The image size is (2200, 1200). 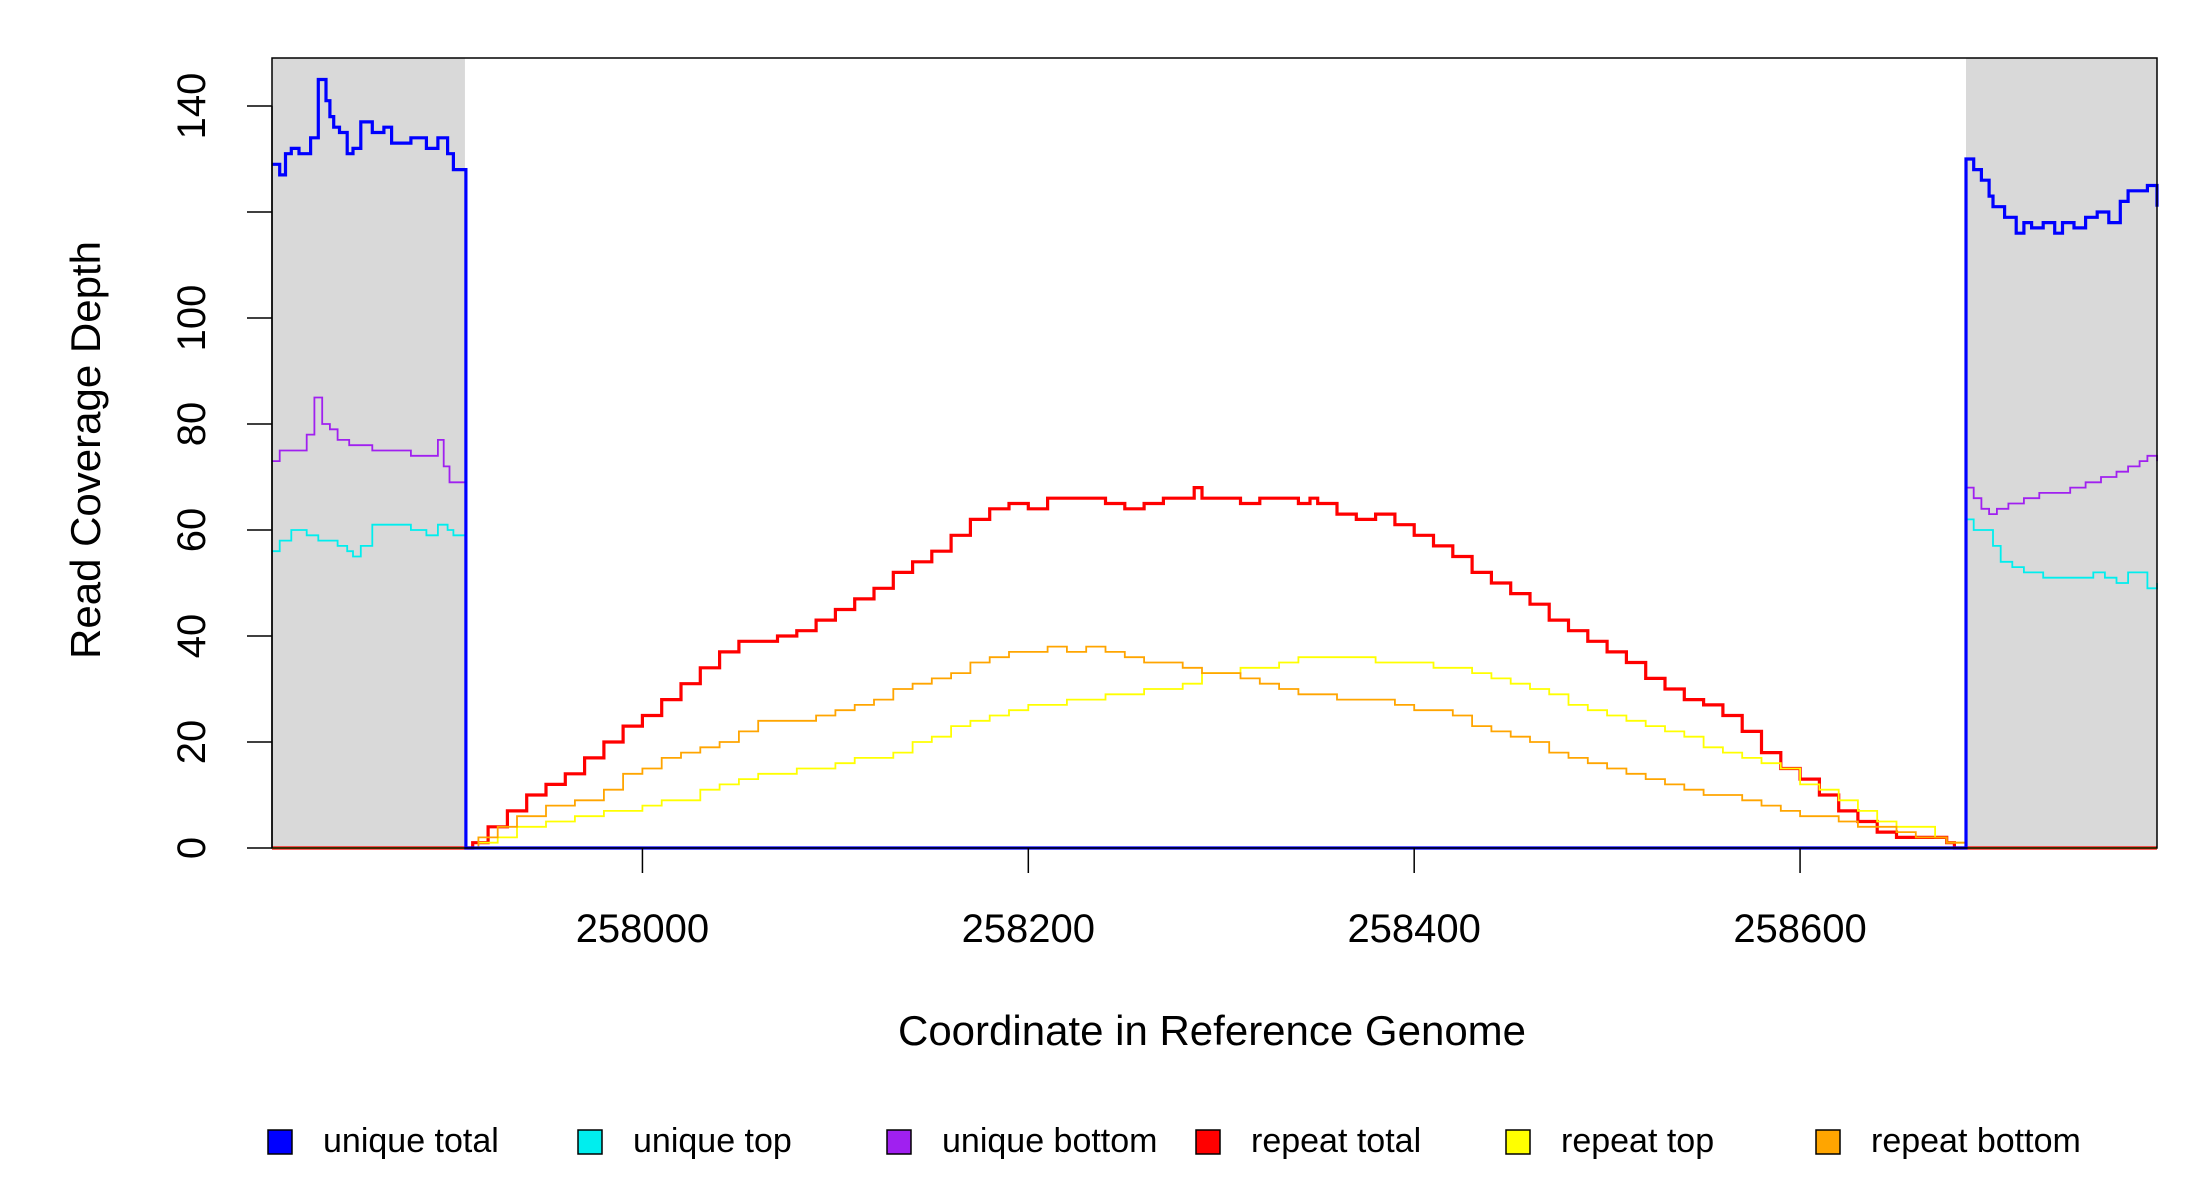 I want to click on legend-label-repeat-top: repeat top, so click(x=1637, y=1141).